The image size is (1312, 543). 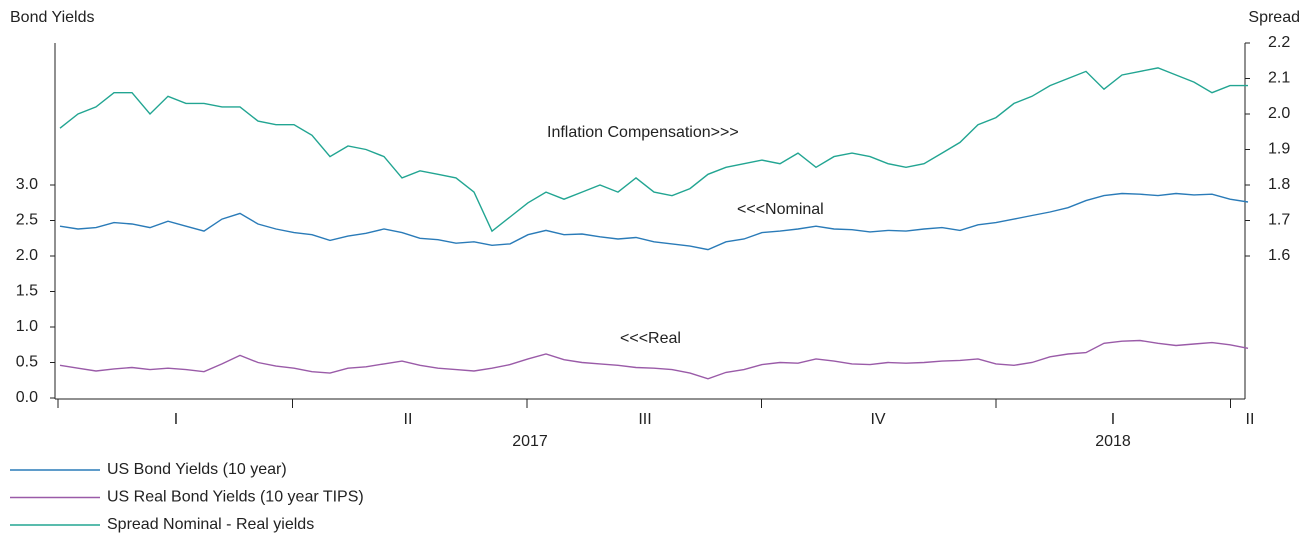 I want to click on y-tick-label: 1.5, so click(x=27, y=291).